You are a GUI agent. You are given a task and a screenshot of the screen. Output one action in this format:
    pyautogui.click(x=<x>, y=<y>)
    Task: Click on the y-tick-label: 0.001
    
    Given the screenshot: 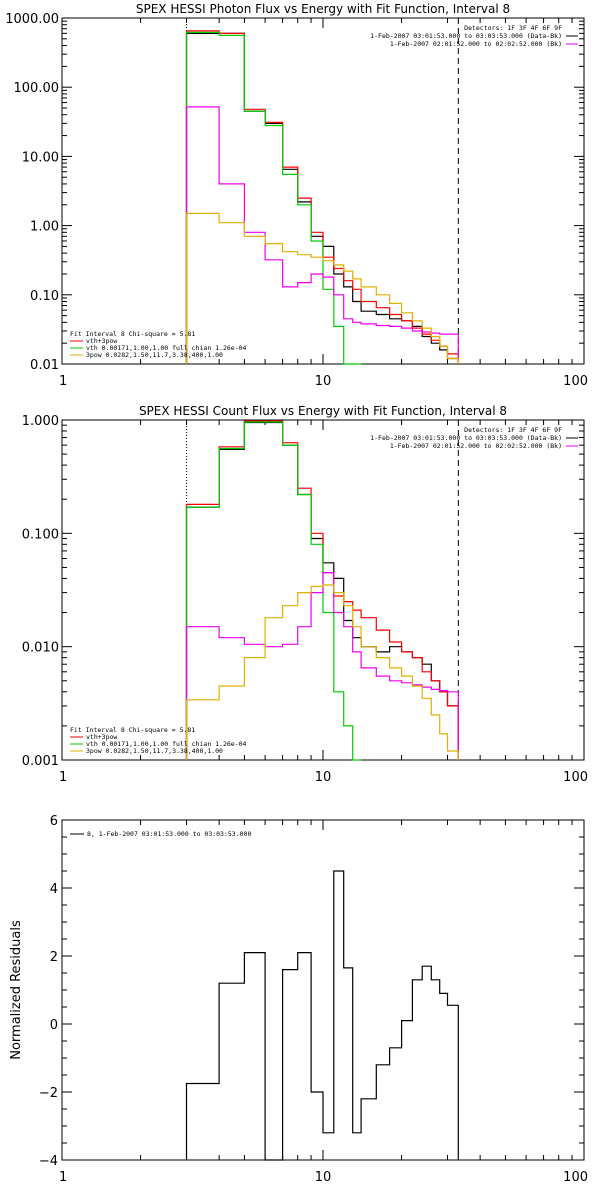 What is the action you would take?
    pyautogui.click(x=40, y=761)
    